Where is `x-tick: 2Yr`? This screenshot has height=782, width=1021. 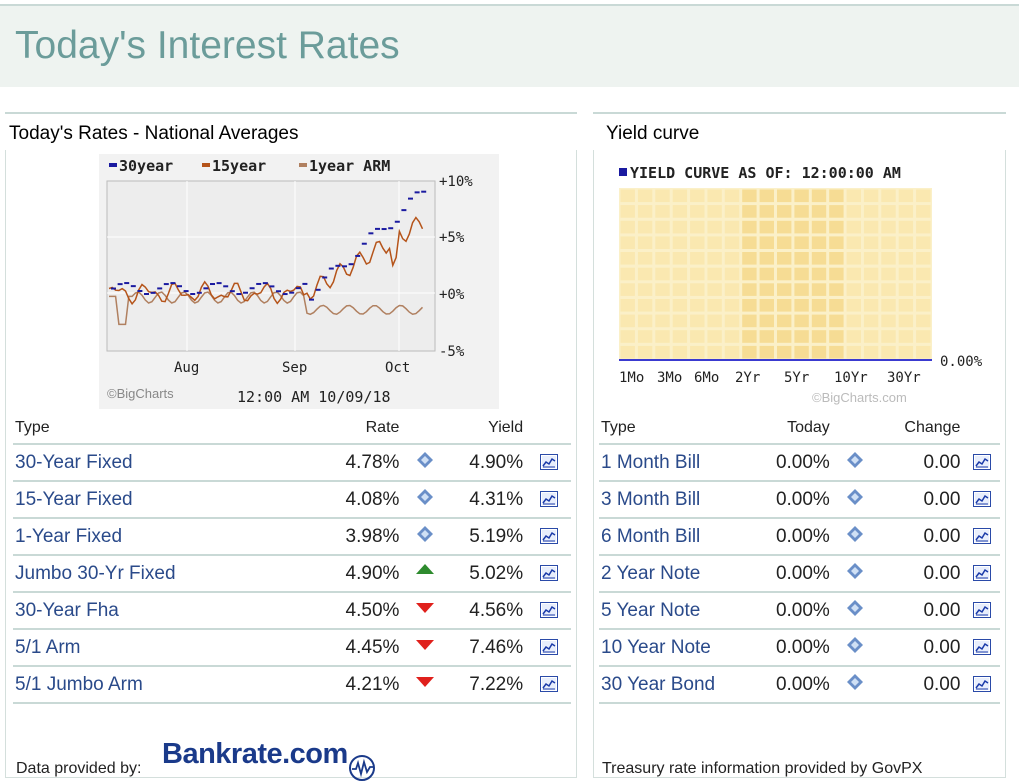 x-tick: 2Yr is located at coordinates (747, 378).